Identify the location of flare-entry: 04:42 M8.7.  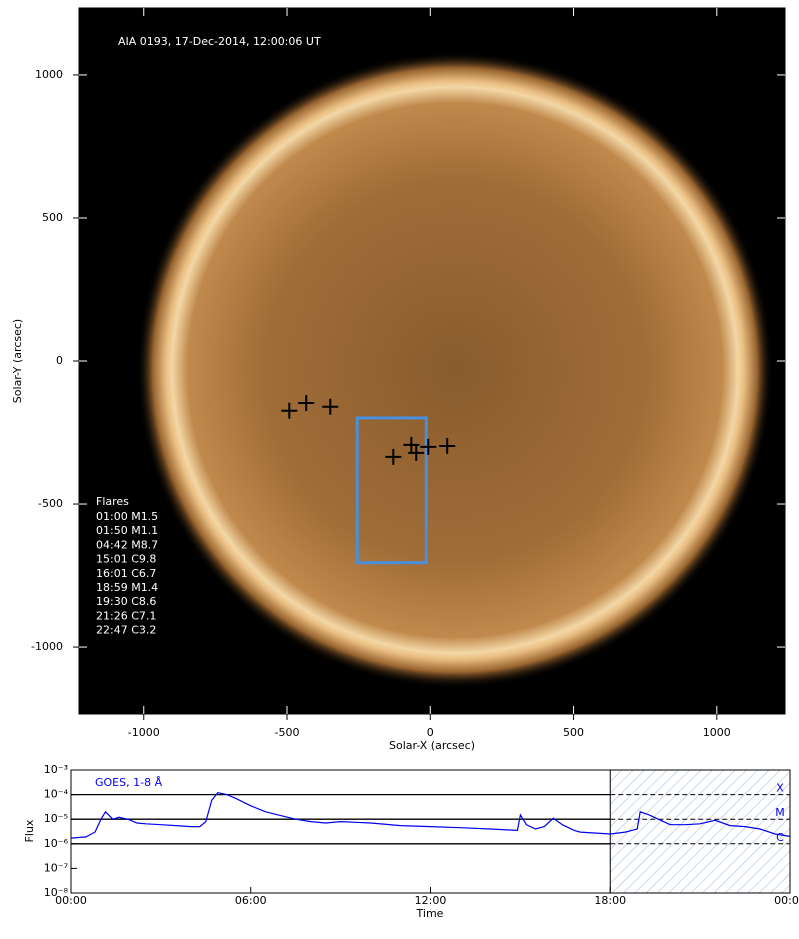
(127, 544).